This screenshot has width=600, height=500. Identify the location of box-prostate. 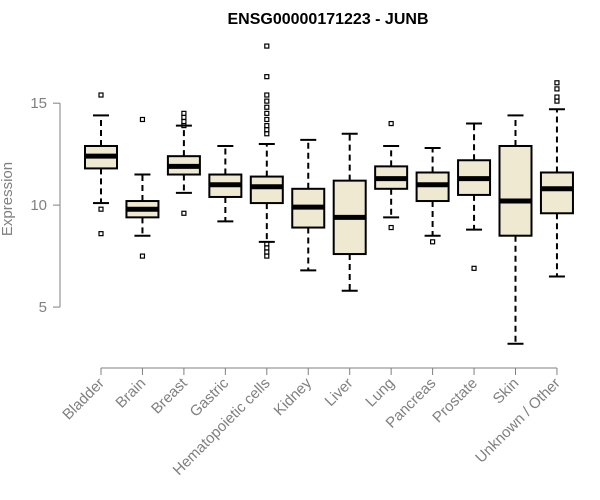
(474, 196).